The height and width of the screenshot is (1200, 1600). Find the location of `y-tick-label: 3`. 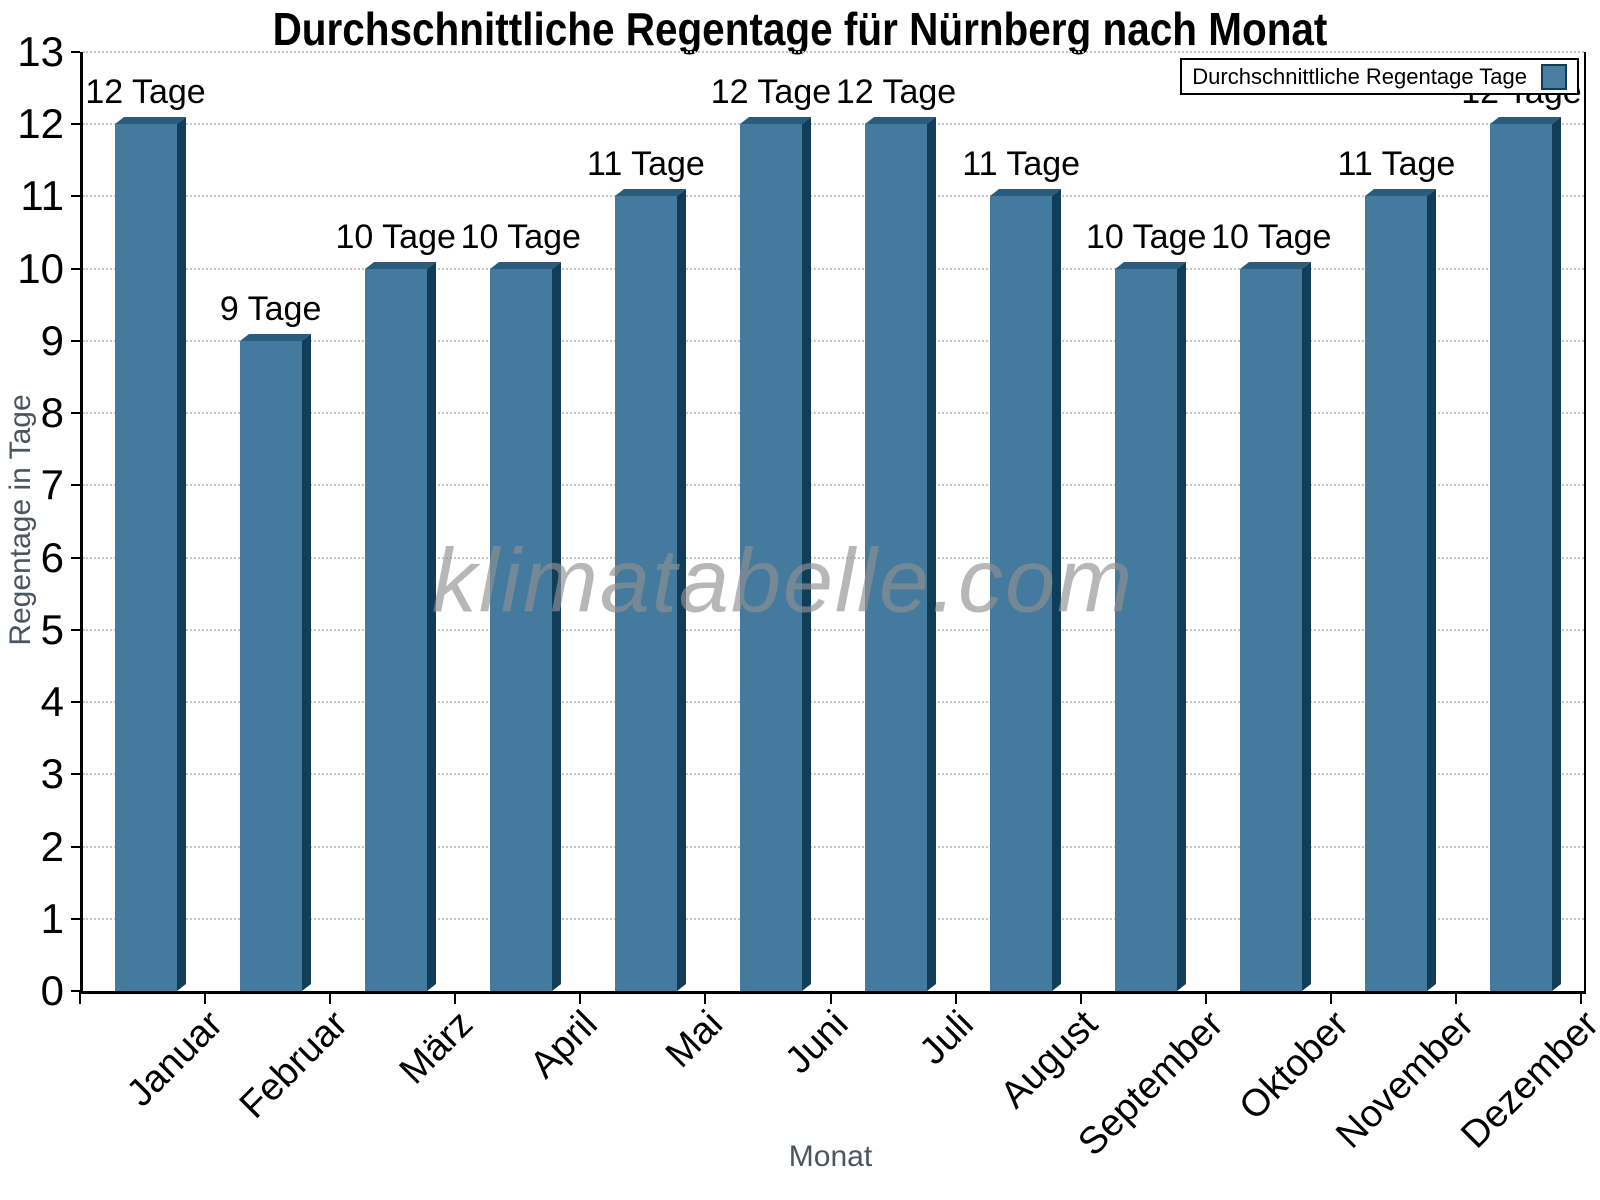

y-tick-label: 3 is located at coordinates (52, 774).